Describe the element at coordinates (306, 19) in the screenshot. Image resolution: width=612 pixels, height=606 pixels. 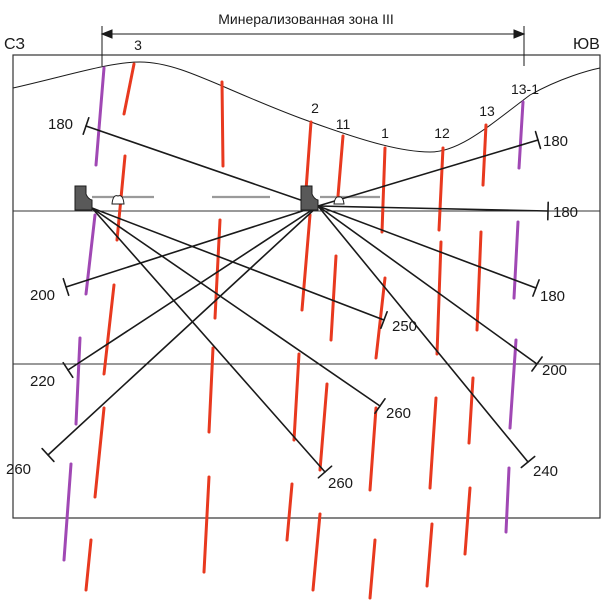
I see `zone-title: Минерализованная зона III` at that location.